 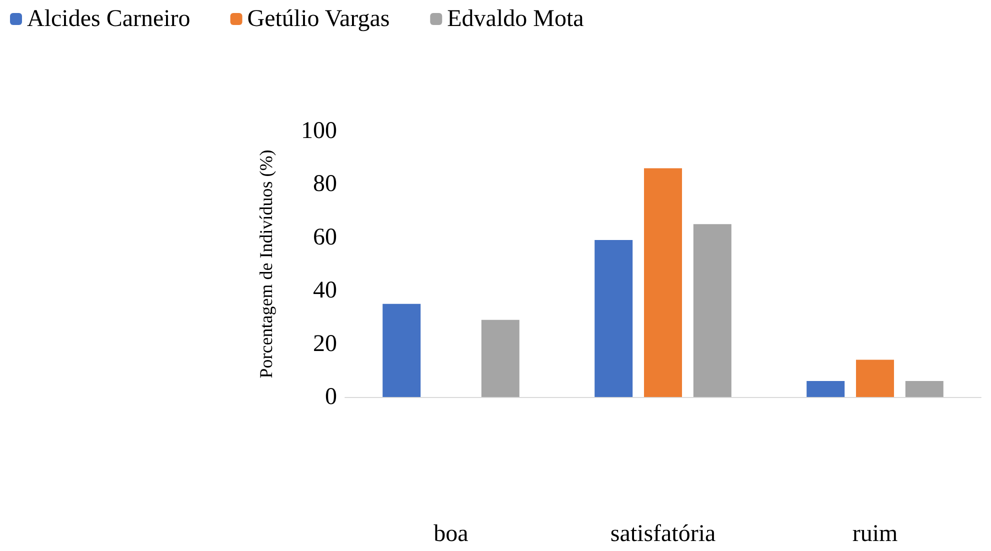 I want to click on x-tick-label: ruim, so click(x=875, y=534).